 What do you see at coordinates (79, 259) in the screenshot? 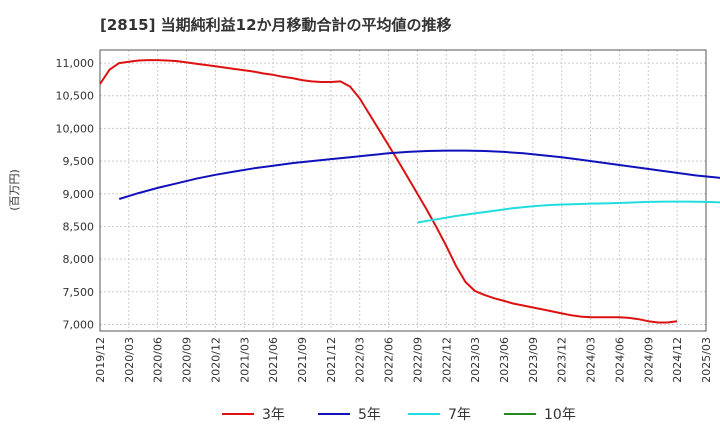
I see `y-tick-label: 8,000` at bounding box center [79, 259].